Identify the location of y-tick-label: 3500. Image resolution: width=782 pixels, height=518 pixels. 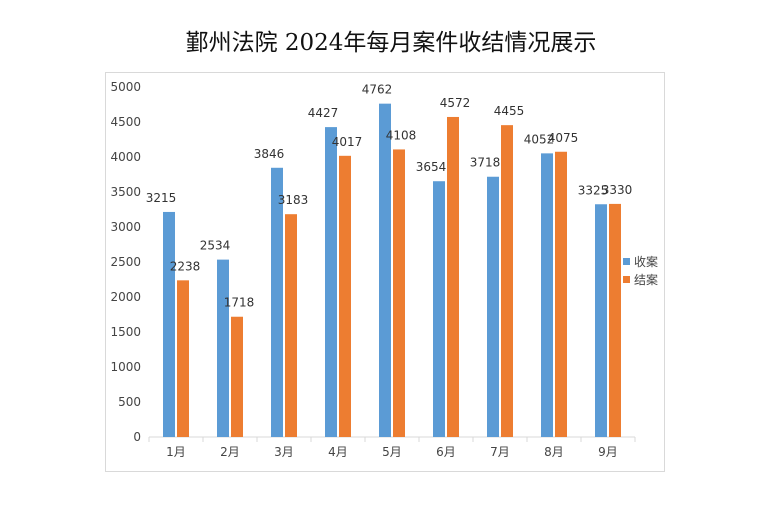
(125, 192).